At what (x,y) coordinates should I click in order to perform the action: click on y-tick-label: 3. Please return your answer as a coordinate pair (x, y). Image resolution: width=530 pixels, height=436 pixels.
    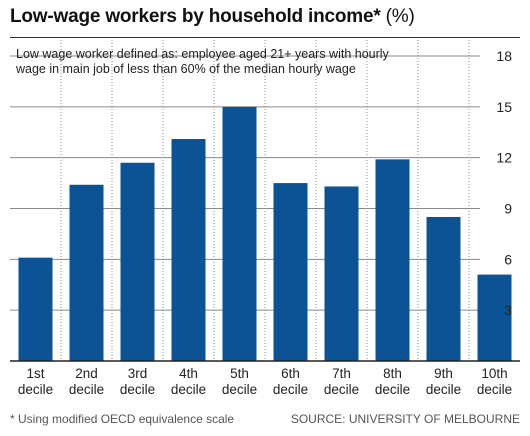
    Looking at the image, I should click on (508, 310).